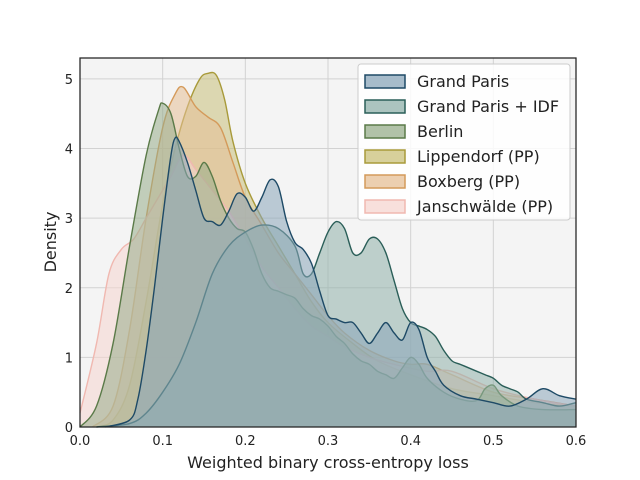 Image resolution: width=640 pixels, height=480 pixels. I want to click on x-tick-label: 0.3, so click(328, 441).